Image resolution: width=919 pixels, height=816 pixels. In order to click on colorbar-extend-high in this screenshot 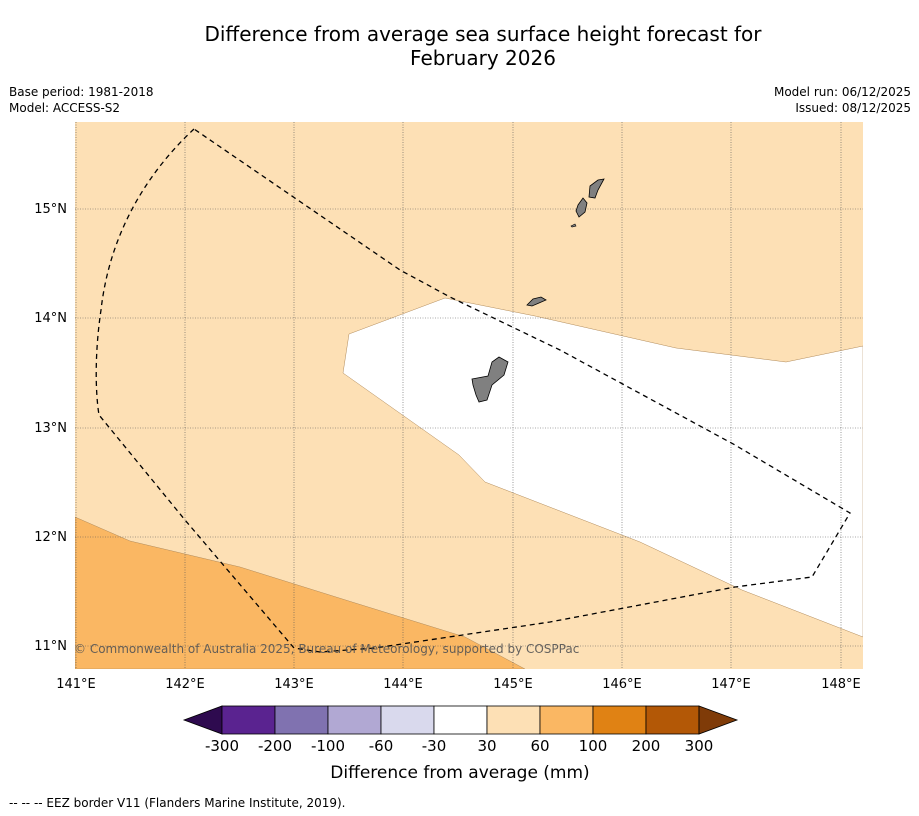, I will do `click(718, 720)`.